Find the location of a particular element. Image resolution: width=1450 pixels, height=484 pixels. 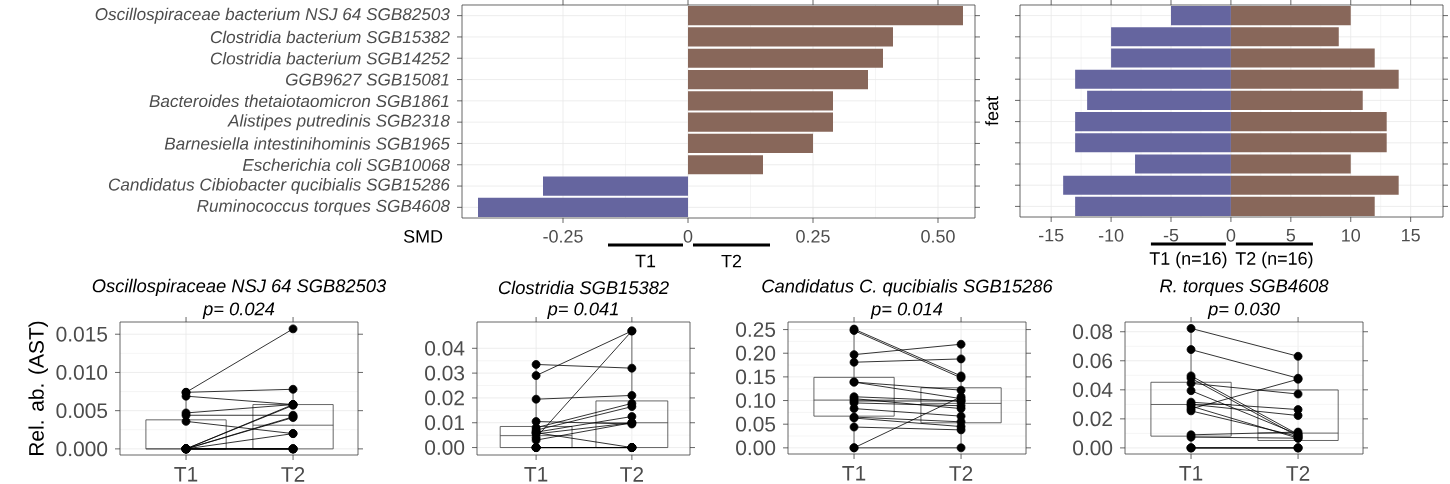

y-tick-label: Bacteroides thetaiotaomicron SGB1861 is located at coordinates (299, 101).